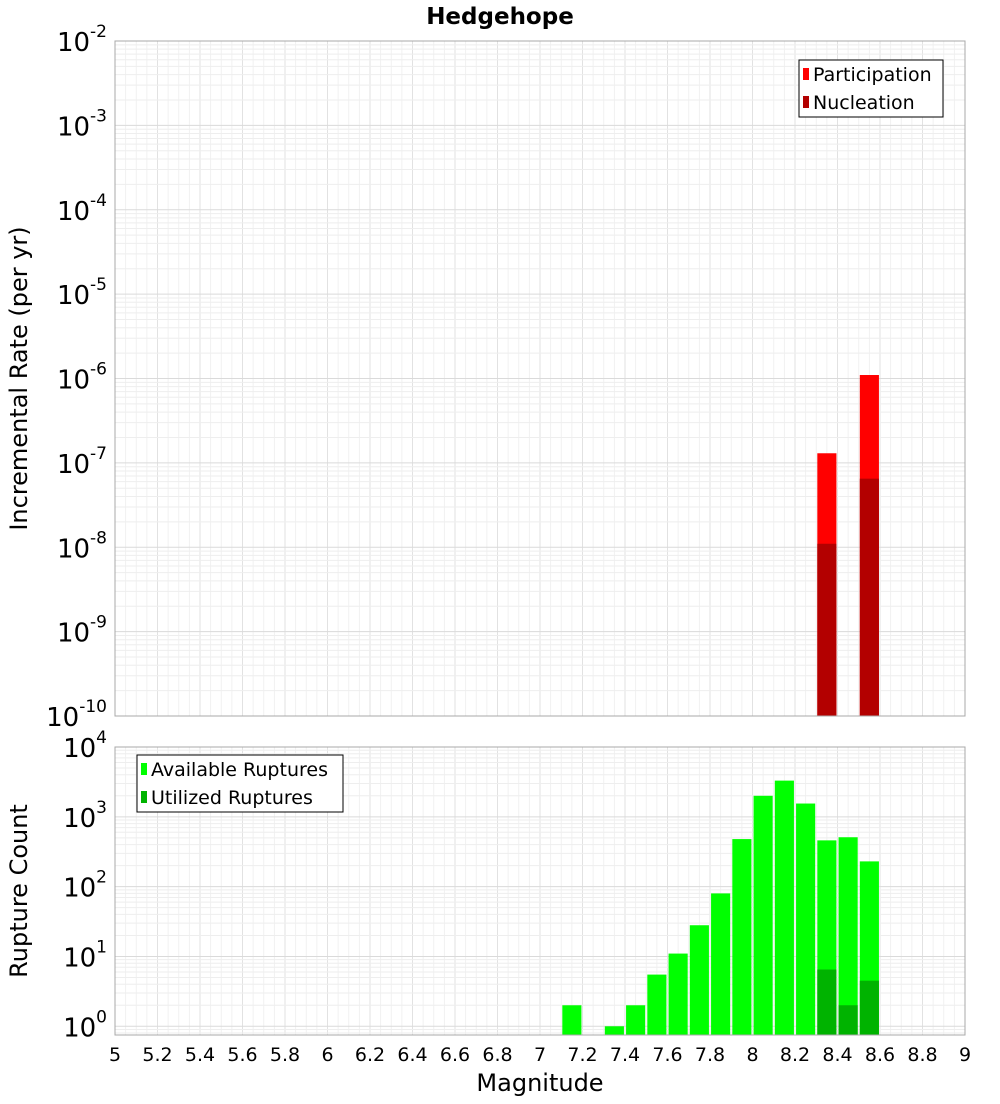  Describe the element at coordinates (101, 738) in the screenshot. I see `y-tick-exponent: 4` at that location.